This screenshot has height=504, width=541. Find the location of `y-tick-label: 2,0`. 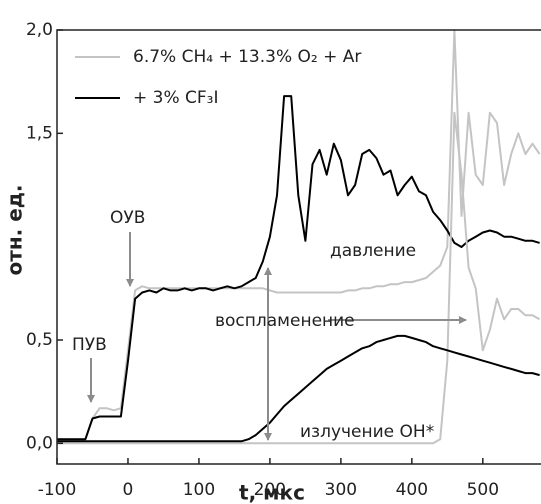

y-tick-label: 2,0 is located at coordinates (39, 30).